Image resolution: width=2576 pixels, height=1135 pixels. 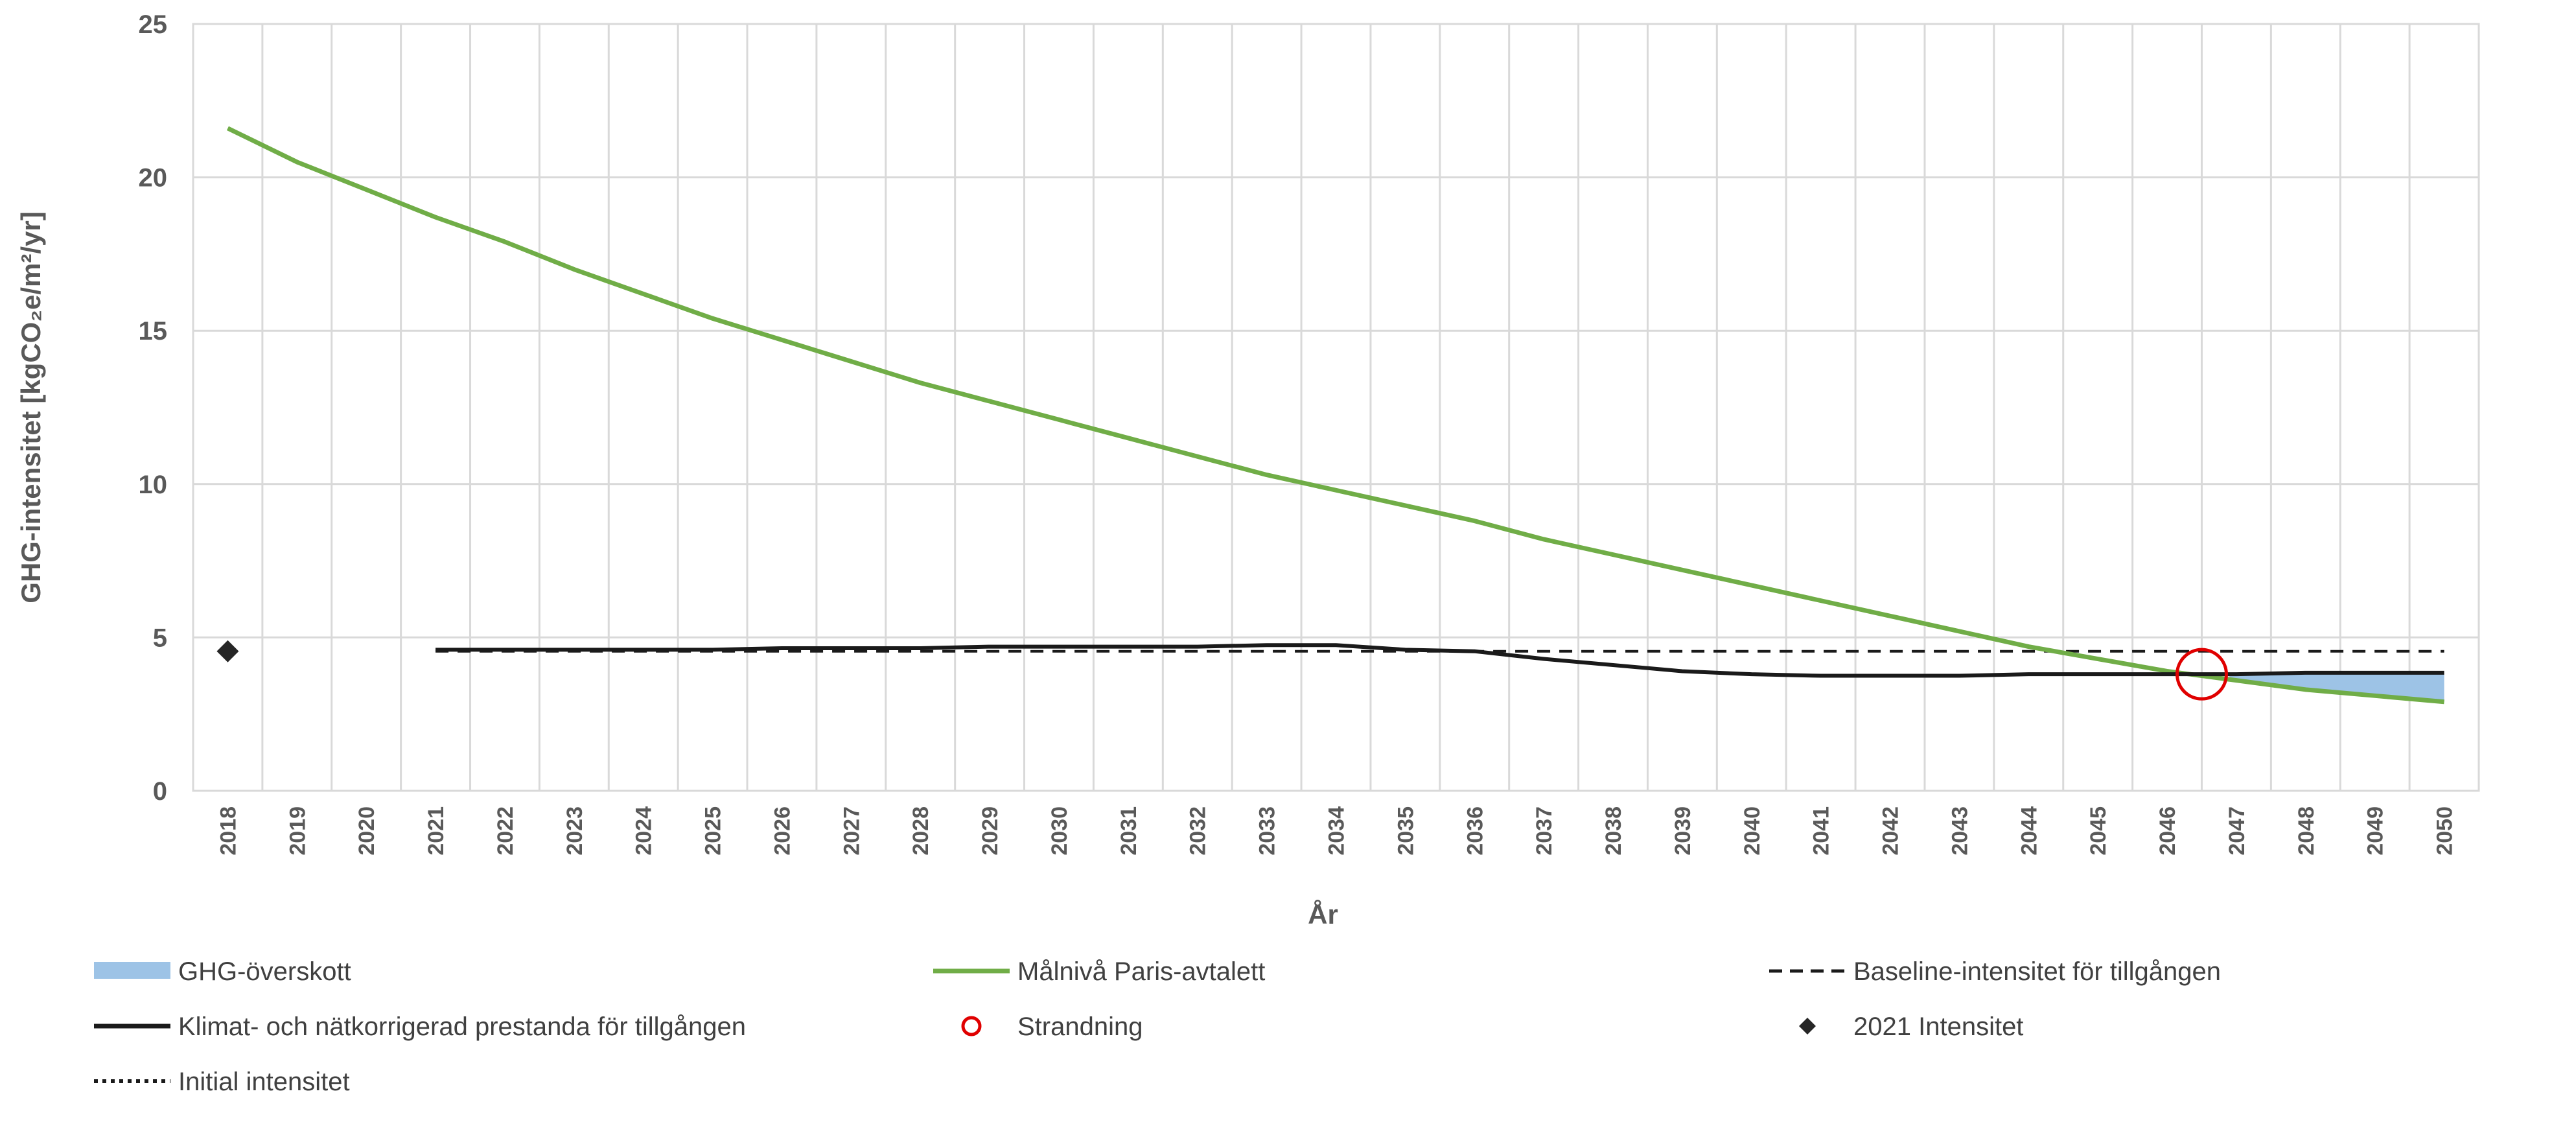 What do you see at coordinates (2167, 831) in the screenshot?
I see `x-tick-label: 2046` at bounding box center [2167, 831].